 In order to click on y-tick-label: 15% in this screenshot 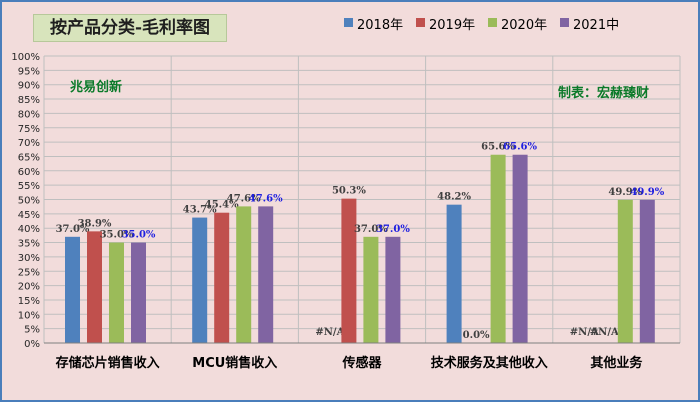, I will do `click(29, 301)`.